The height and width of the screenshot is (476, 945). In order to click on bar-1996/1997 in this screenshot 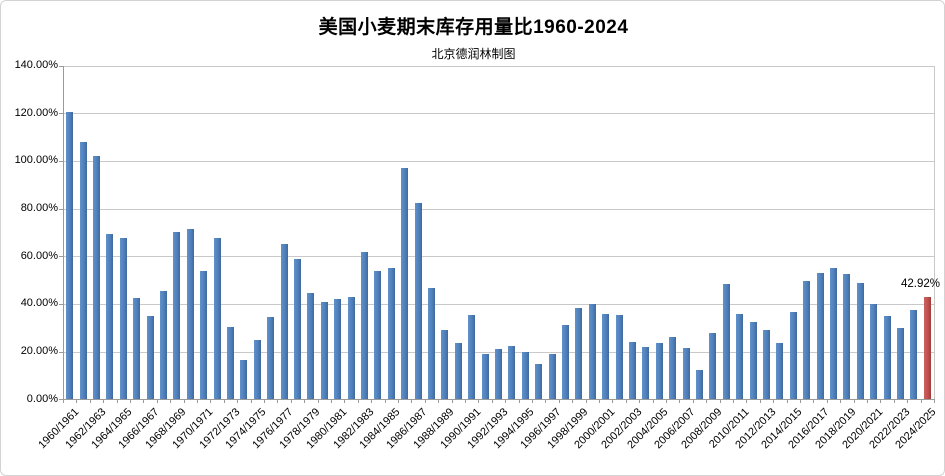, I will do `click(552, 377)`.